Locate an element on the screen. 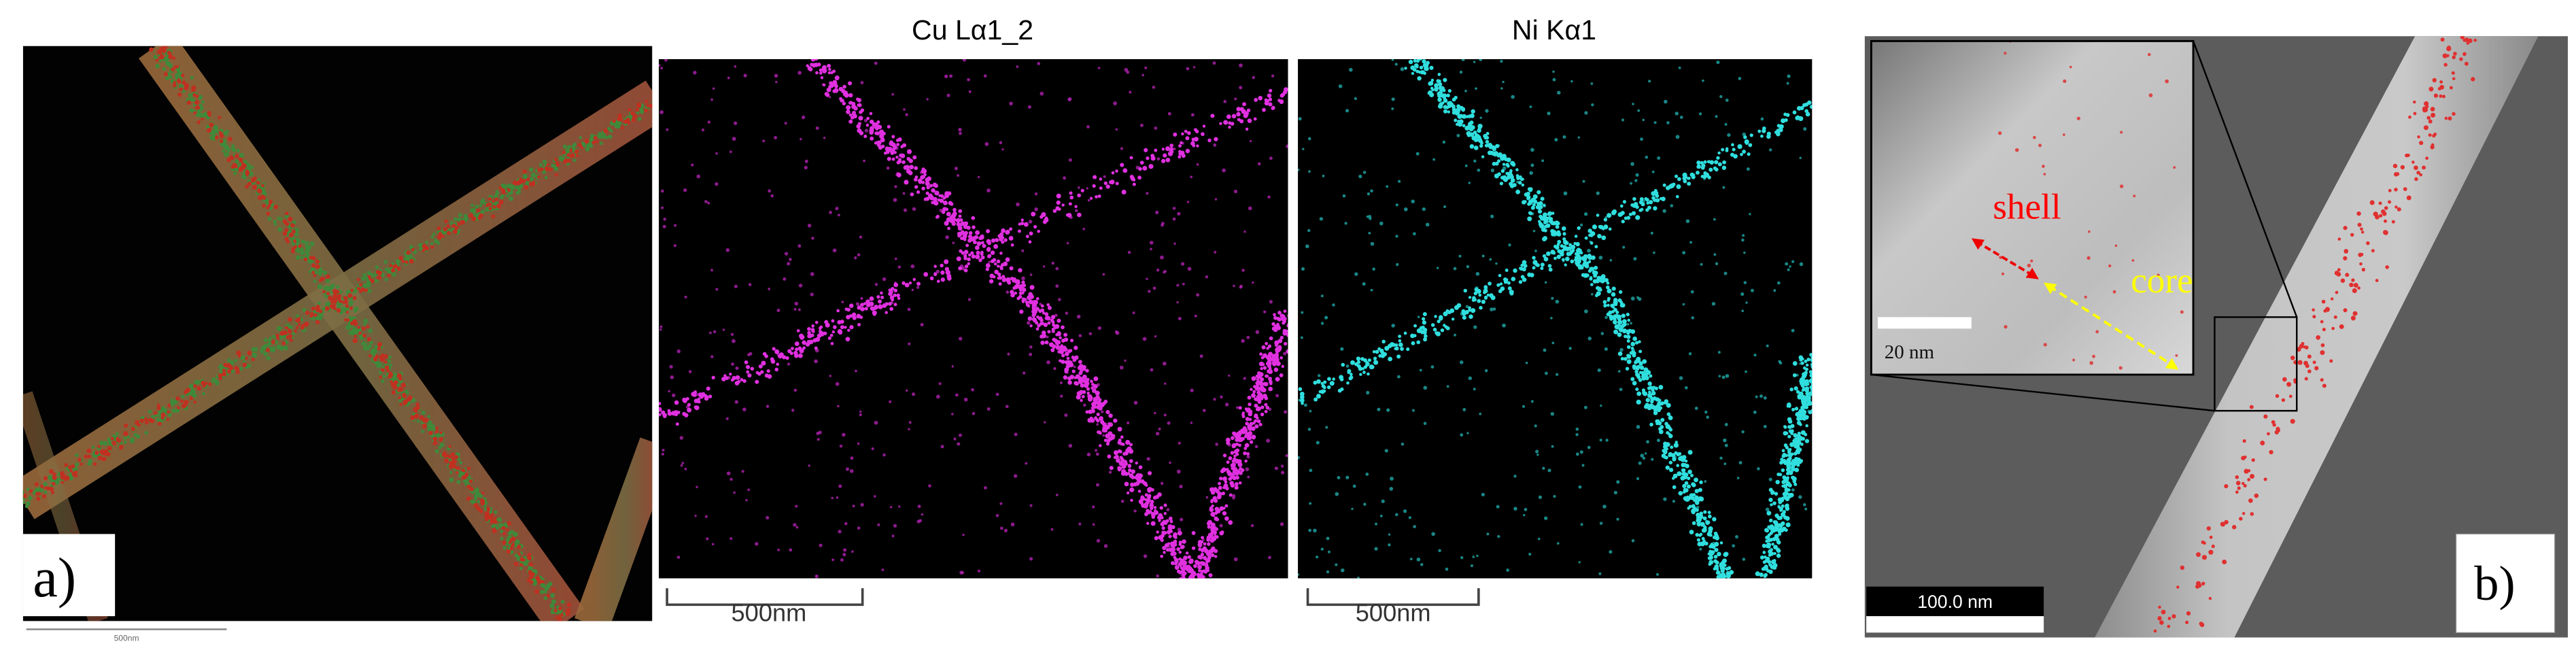 This screenshot has height=665, width=2576. label-box is located at coordinates (69, 575).